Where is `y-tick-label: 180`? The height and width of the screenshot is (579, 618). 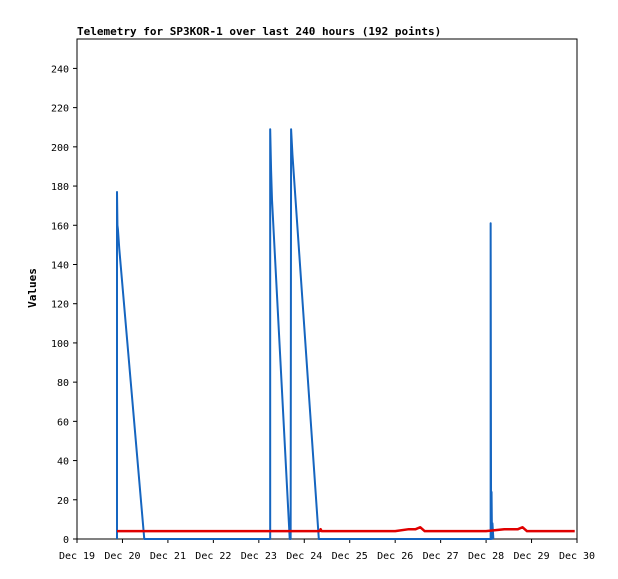
y-tick-label: 180 is located at coordinates (60, 187).